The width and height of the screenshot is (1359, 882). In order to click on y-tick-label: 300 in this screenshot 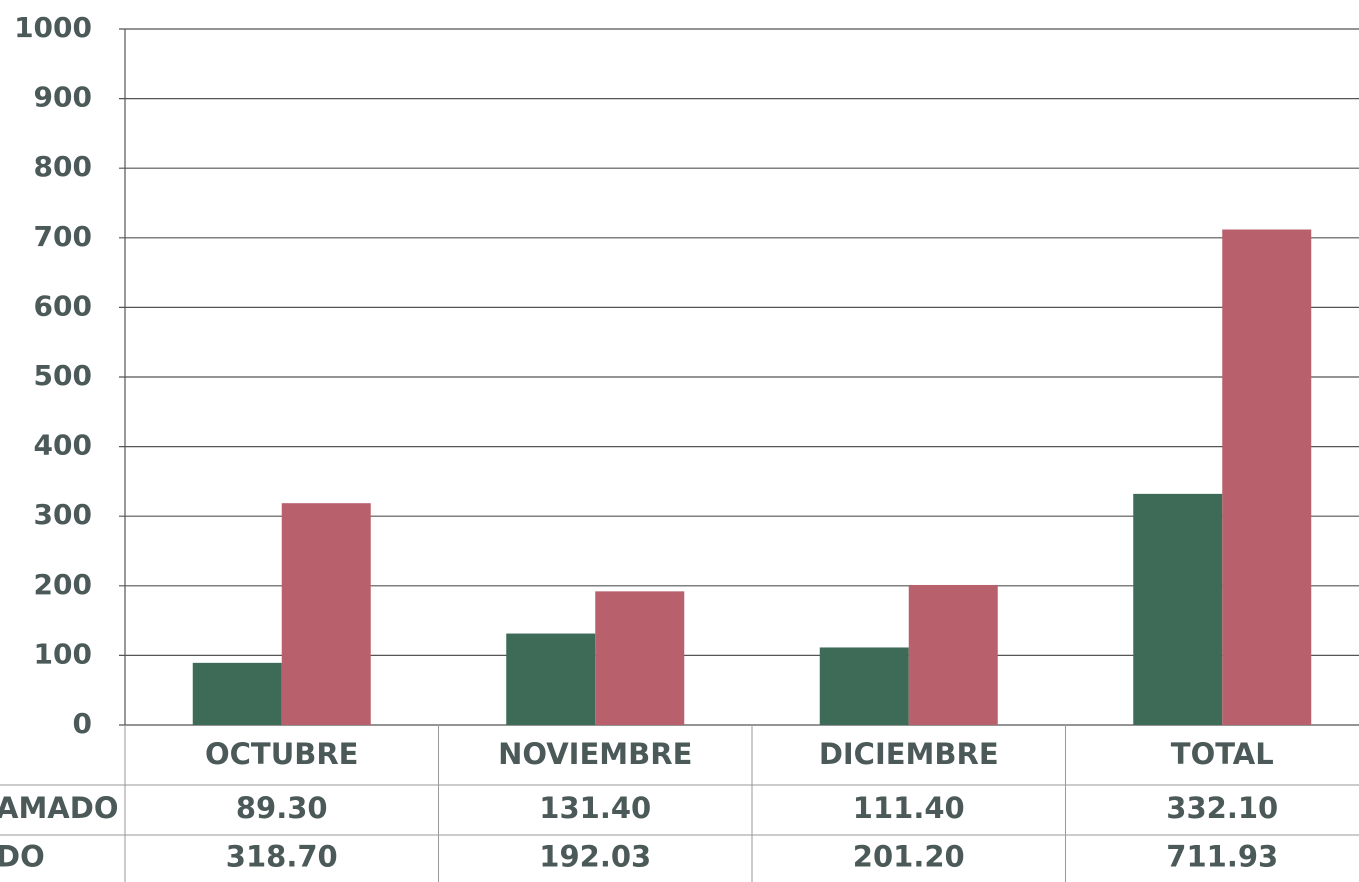, I will do `click(63, 514)`.